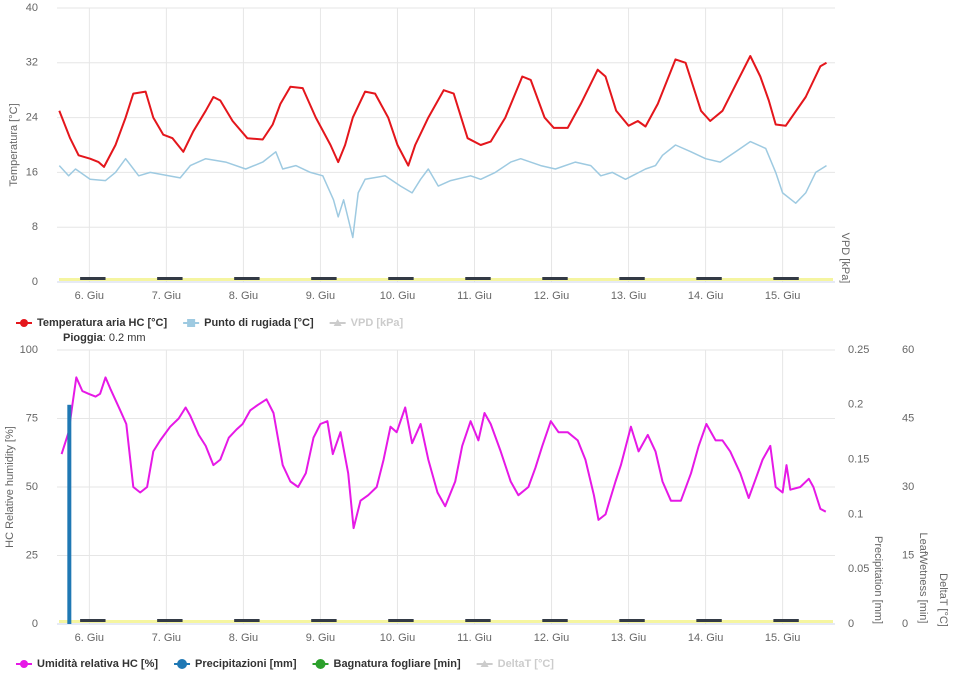 The width and height of the screenshot is (959, 679). Describe the element at coordinates (32, 487) in the screenshot. I see `y-tick-label: 50` at that location.